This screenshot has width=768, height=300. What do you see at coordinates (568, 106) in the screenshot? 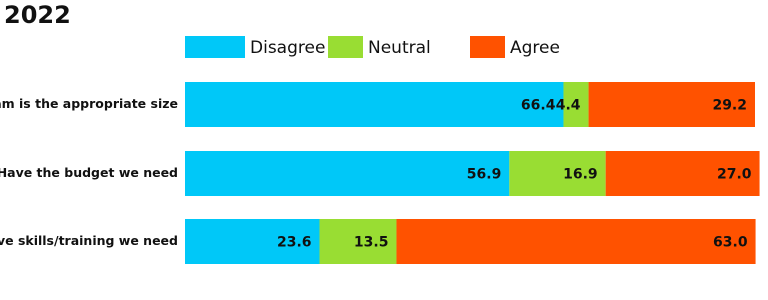
I see `value-label: 4.4` at bounding box center [568, 106].